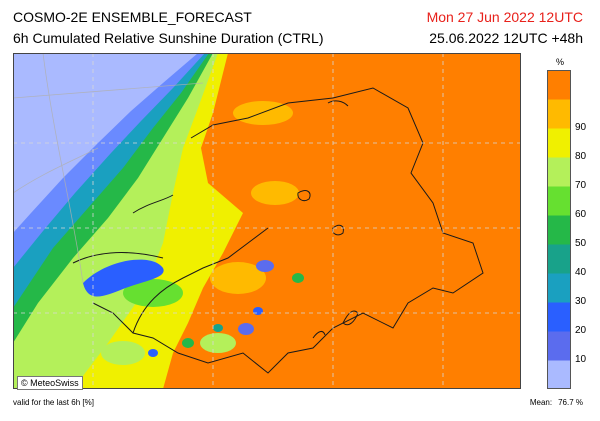 The height and width of the screenshot is (421, 600). What do you see at coordinates (570, 402) in the screenshot?
I see `mean-value: 76.7 %` at bounding box center [570, 402].